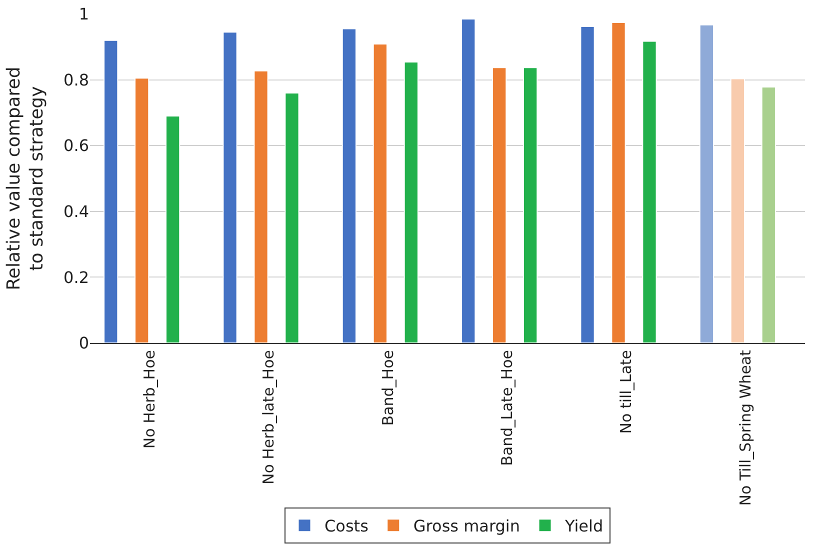 The height and width of the screenshot is (549, 815). I want to click on x-tick-label: Band_Late_Hoe, so click(507, 408).